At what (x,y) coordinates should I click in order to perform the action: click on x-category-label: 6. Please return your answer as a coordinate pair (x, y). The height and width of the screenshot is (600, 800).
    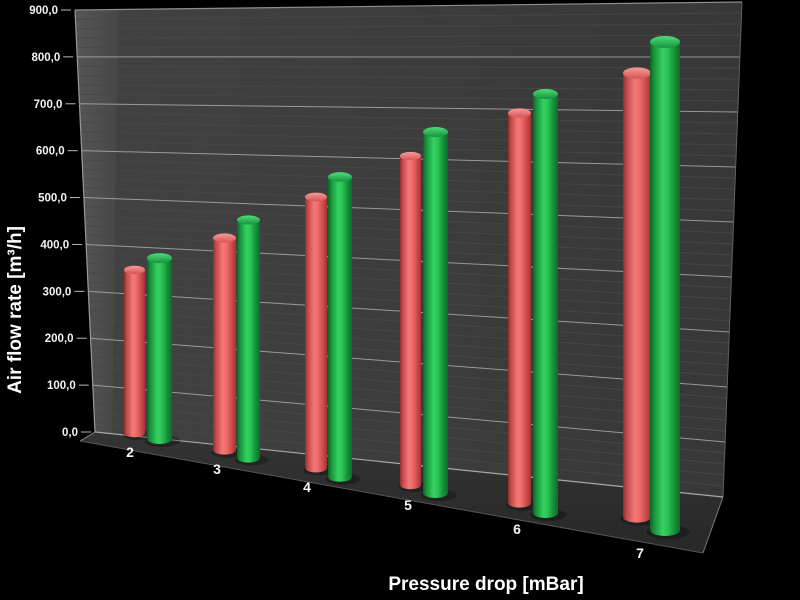
    Looking at the image, I should click on (517, 529).